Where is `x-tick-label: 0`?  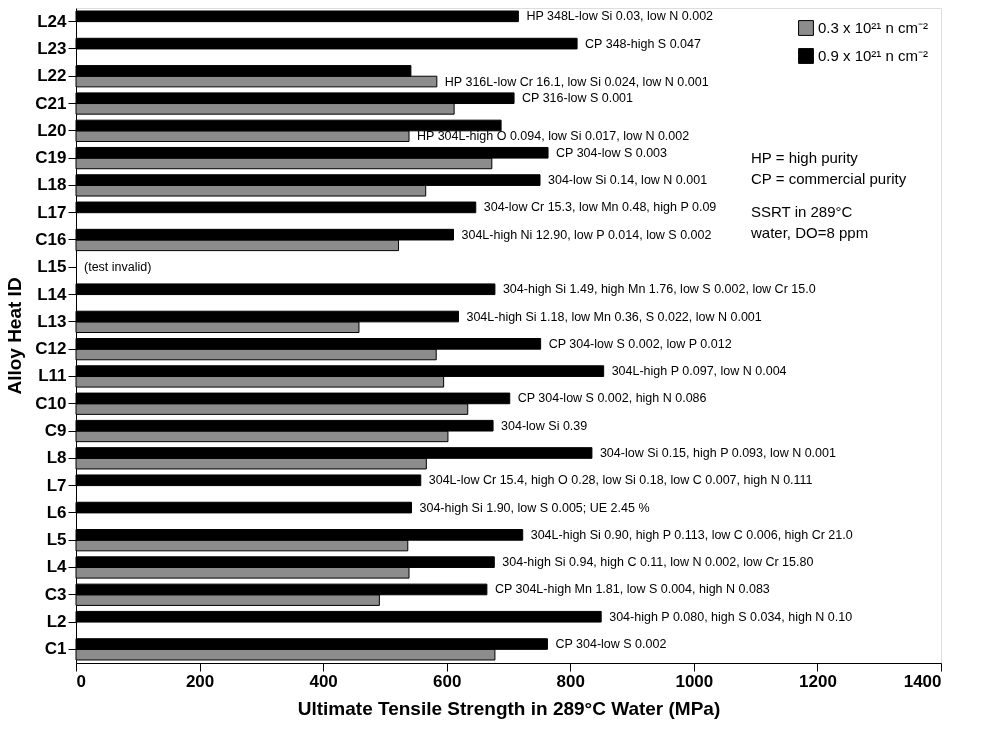
x-tick-label: 0 is located at coordinates (81, 681).